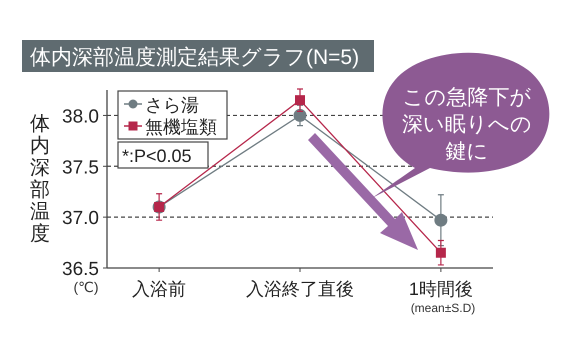  What do you see at coordinates (181, 127) in the screenshot?
I see `legend-label: 無機塩類` at bounding box center [181, 127].